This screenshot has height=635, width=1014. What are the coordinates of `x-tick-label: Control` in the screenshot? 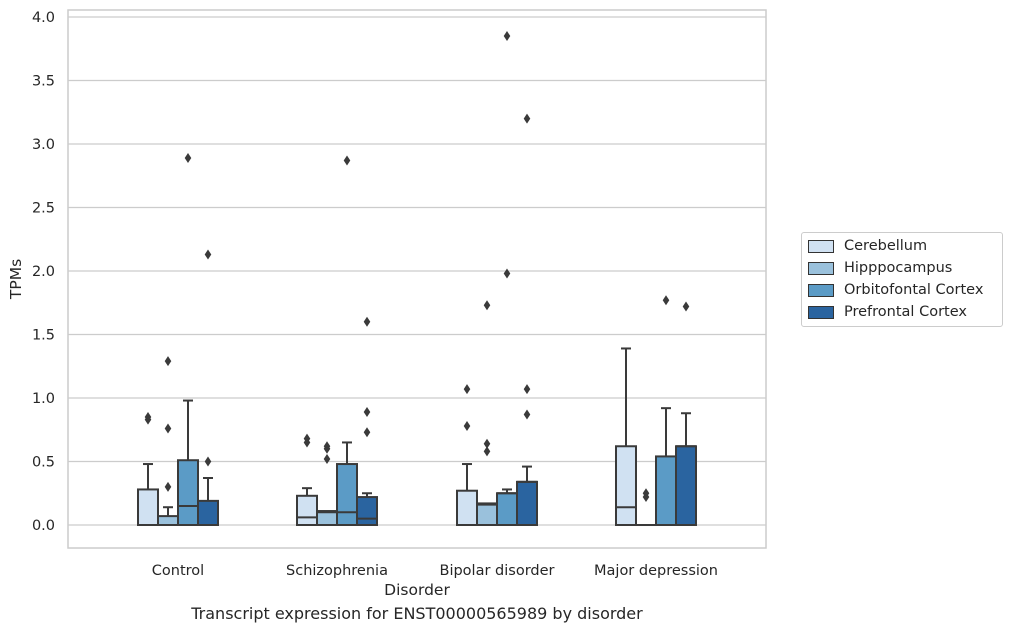 It's located at (178, 571).